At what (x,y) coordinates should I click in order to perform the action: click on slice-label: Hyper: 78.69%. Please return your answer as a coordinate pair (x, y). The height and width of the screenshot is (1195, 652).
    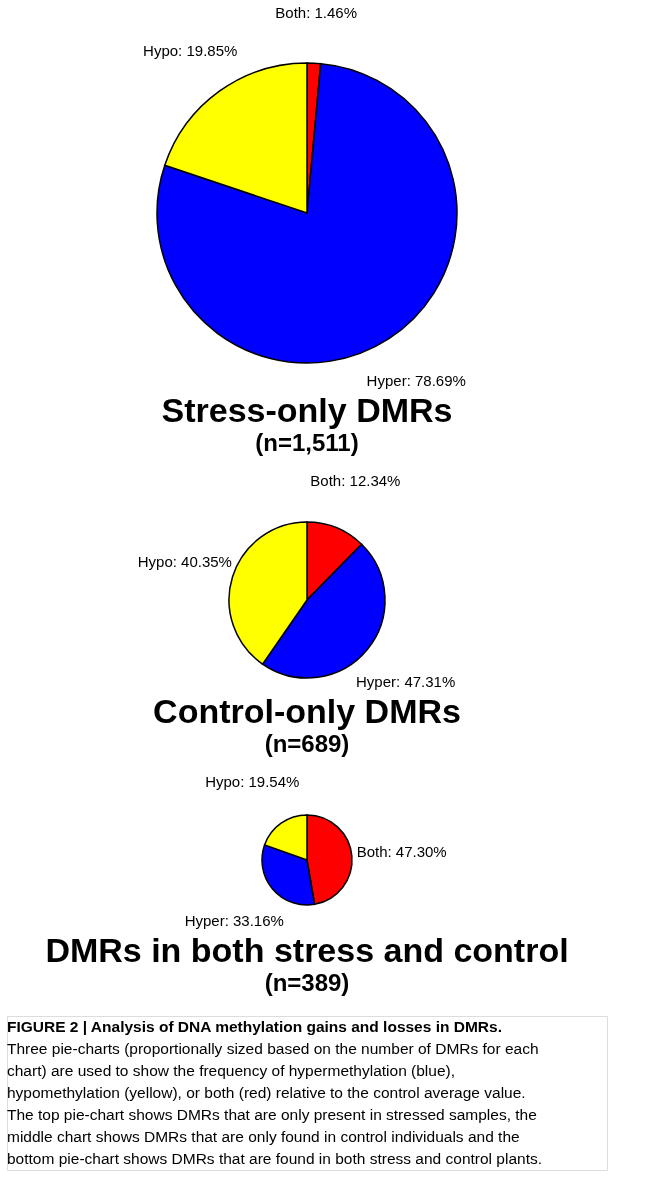
    Looking at the image, I should click on (416, 380).